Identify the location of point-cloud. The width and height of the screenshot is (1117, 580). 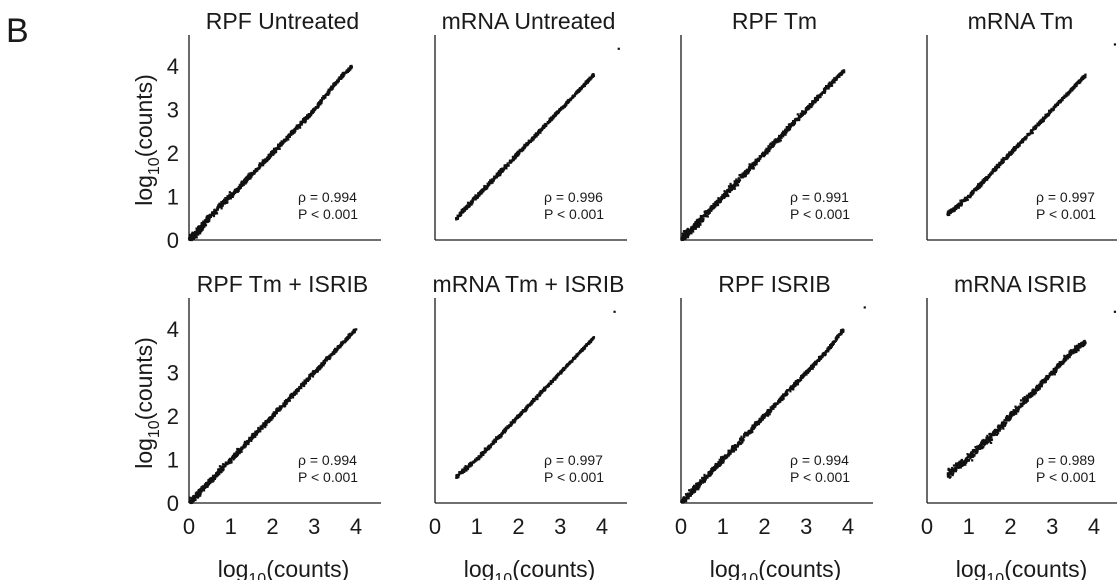
(535, 394).